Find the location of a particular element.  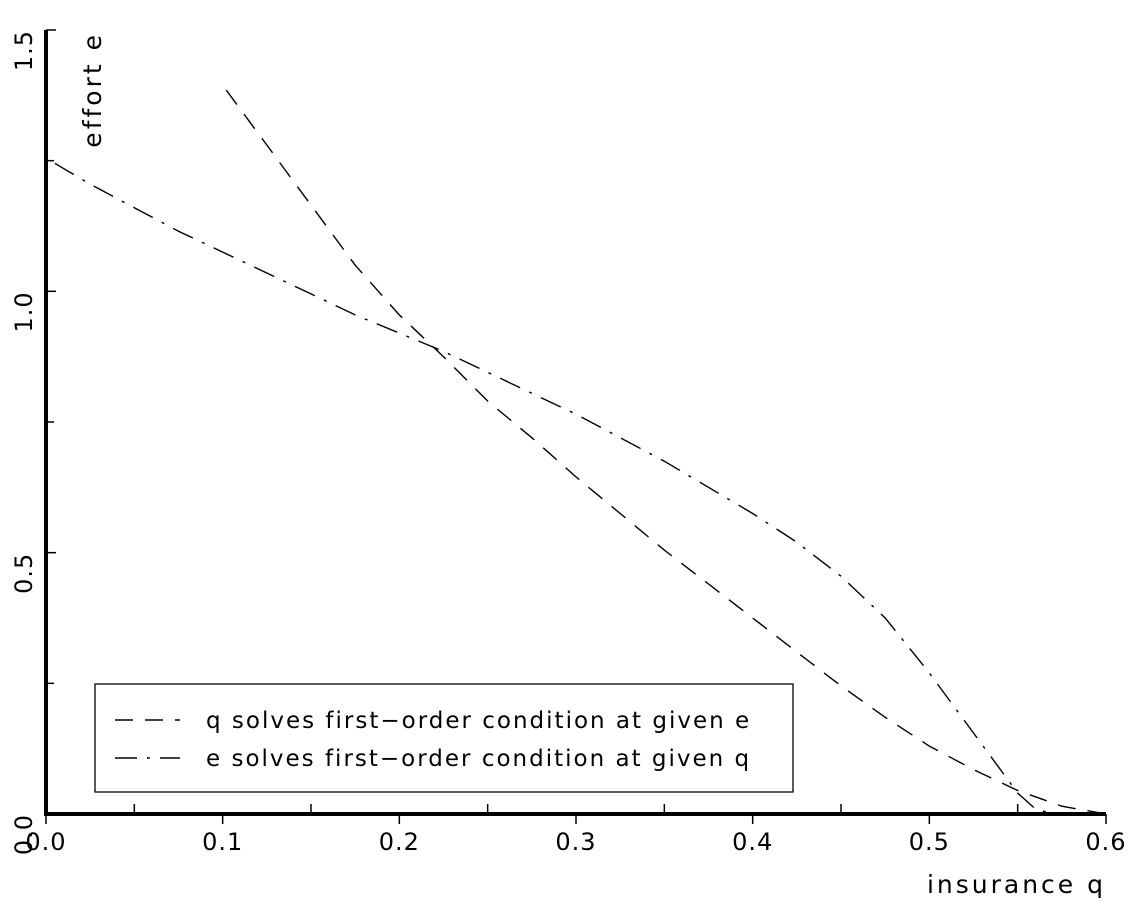

x-tick-label: 0.6 is located at coordinates (1105, 842).